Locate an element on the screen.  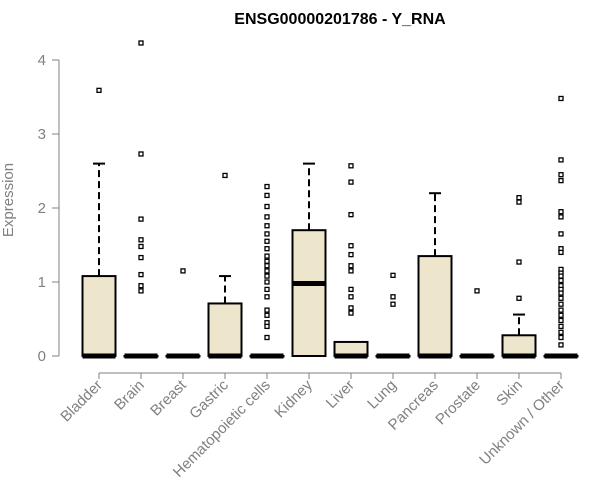
x-tick-label: Skin is located at coordinates (509, 393).